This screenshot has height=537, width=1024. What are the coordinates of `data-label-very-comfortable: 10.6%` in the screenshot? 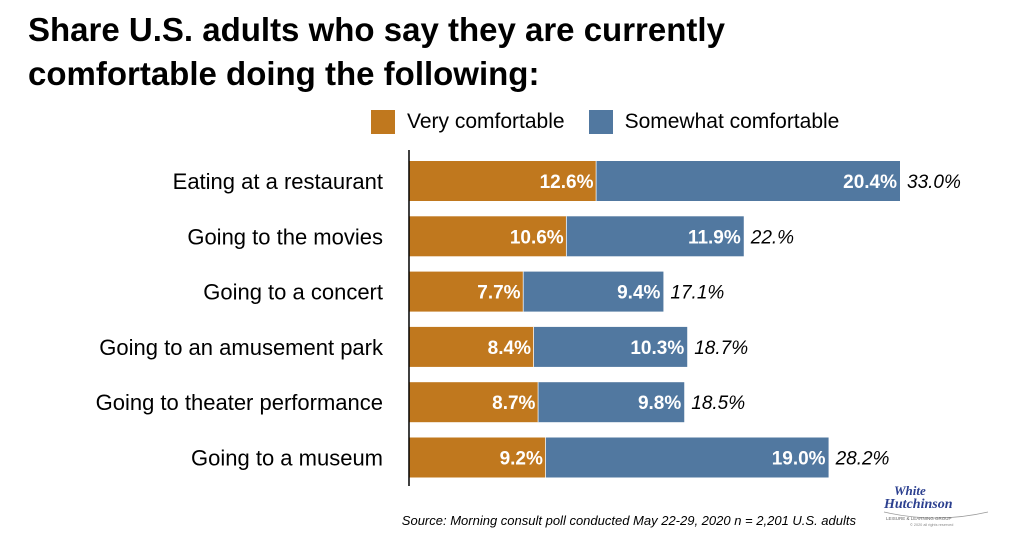 It's located at (537, 237).